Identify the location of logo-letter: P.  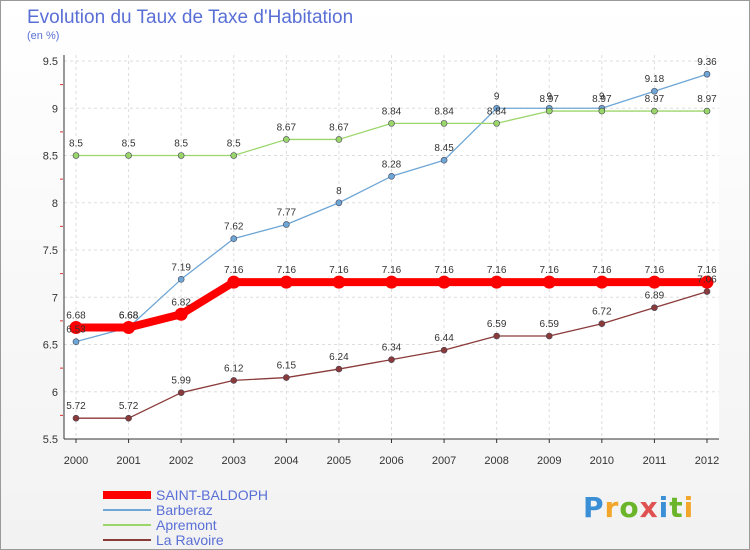
(594, 507).